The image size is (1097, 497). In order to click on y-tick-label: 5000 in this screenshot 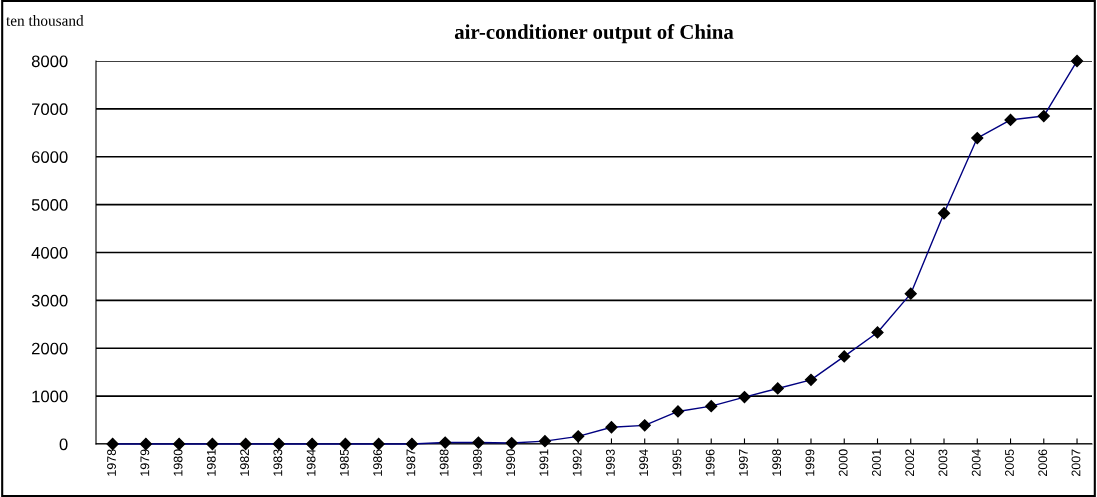, I will do `click(49, 205)`.